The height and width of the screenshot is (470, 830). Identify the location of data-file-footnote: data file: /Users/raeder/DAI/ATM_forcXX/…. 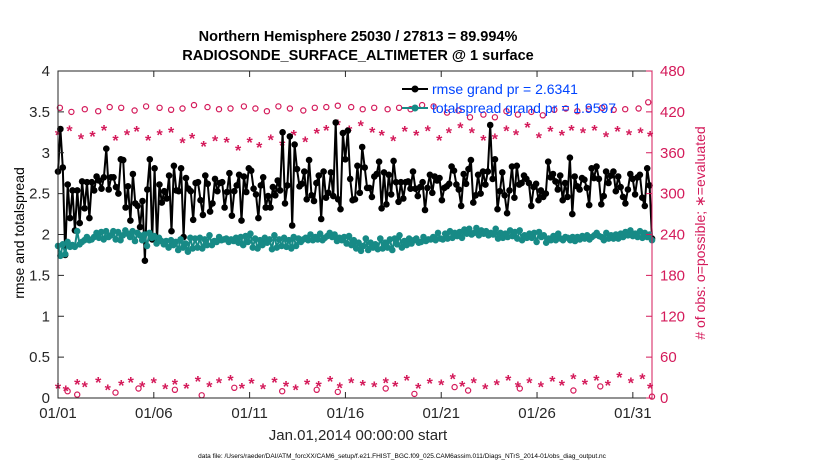
(402, 456).